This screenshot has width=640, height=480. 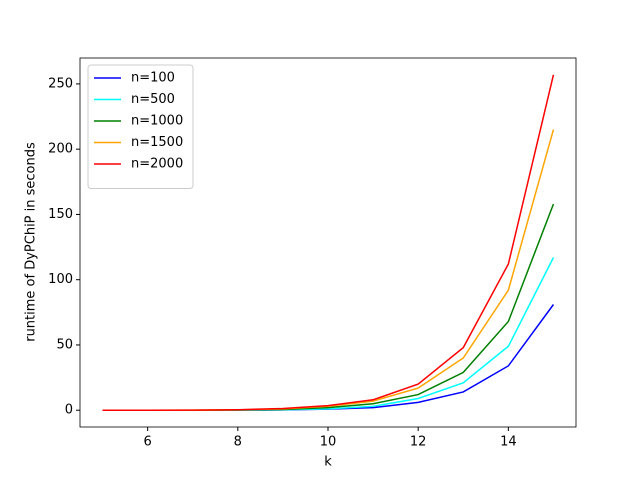 I want to click on y-axis-label: runtime of DyPChiP in seconds, so click(x=31, y=242).